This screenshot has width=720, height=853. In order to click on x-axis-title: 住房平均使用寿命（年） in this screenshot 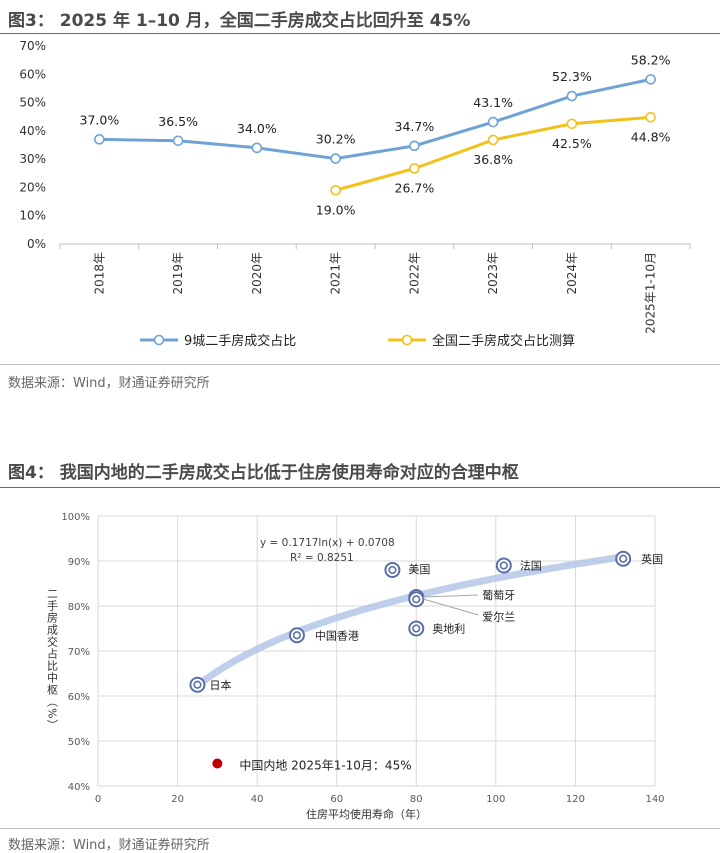, I will do `click(366, 814)`.